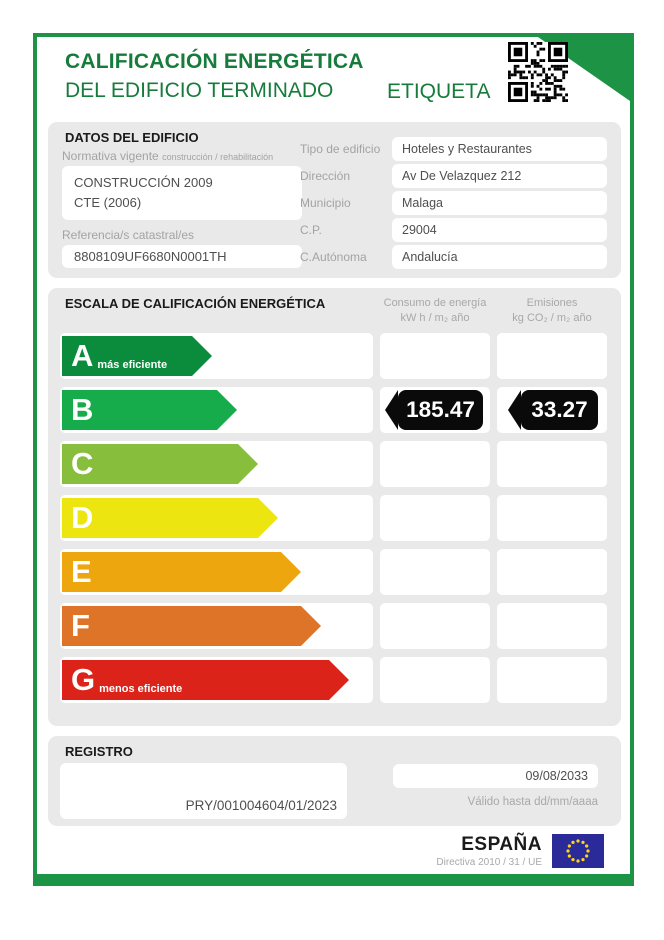  I want to click on building-field-row: C.P. 29004, so click(453, 230).